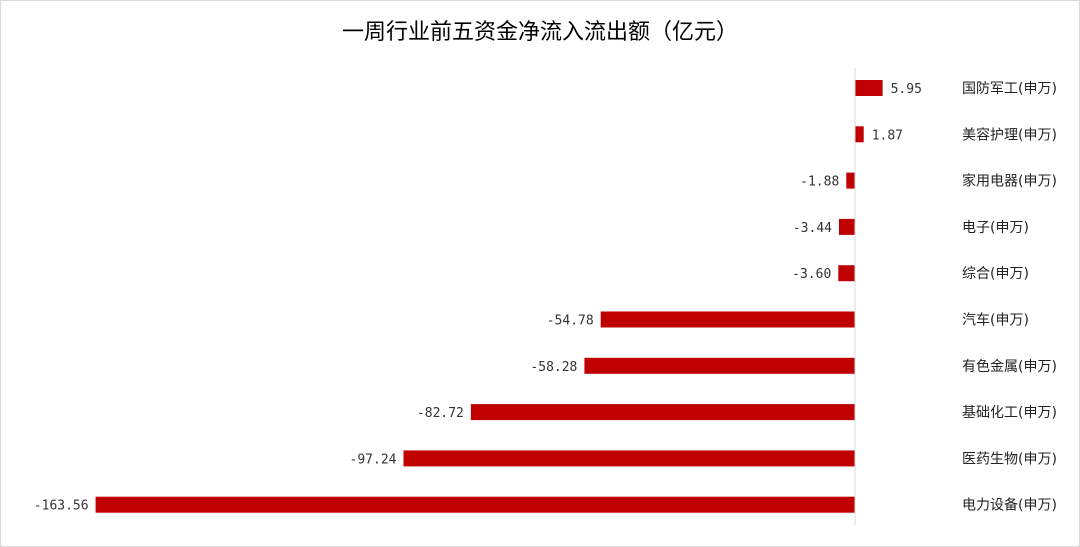 The image size is (1080, 547). What do you see at coordinates (811, 274) in the screenshot?
I see `value-label-5: -3.60` at bounding box center [811, 274].